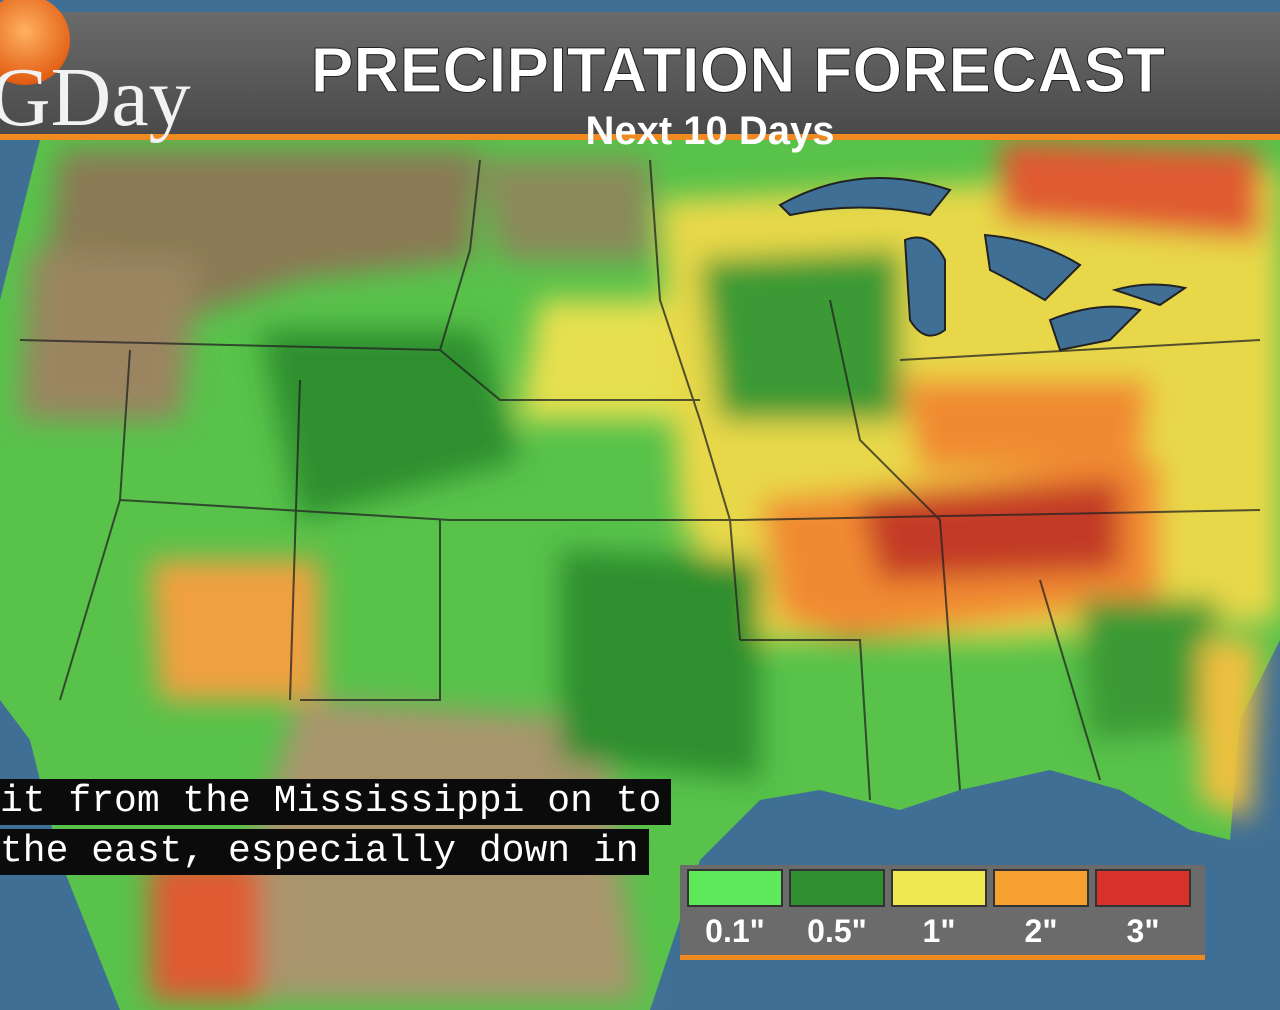  What do you see at coordinates (640, 137) in the screenshot?
I see `header-rule` at bounding box center [640, 137].